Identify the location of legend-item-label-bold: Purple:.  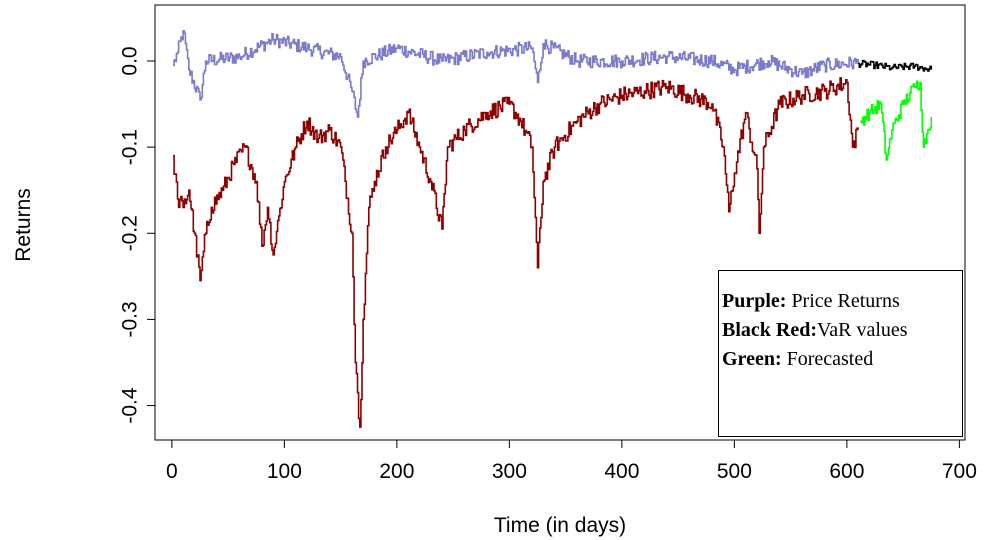
(754, 301).